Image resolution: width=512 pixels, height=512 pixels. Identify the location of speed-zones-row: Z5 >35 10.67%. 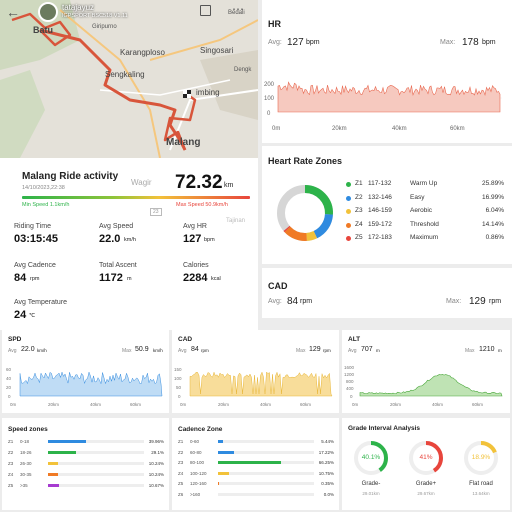
(87, 487).